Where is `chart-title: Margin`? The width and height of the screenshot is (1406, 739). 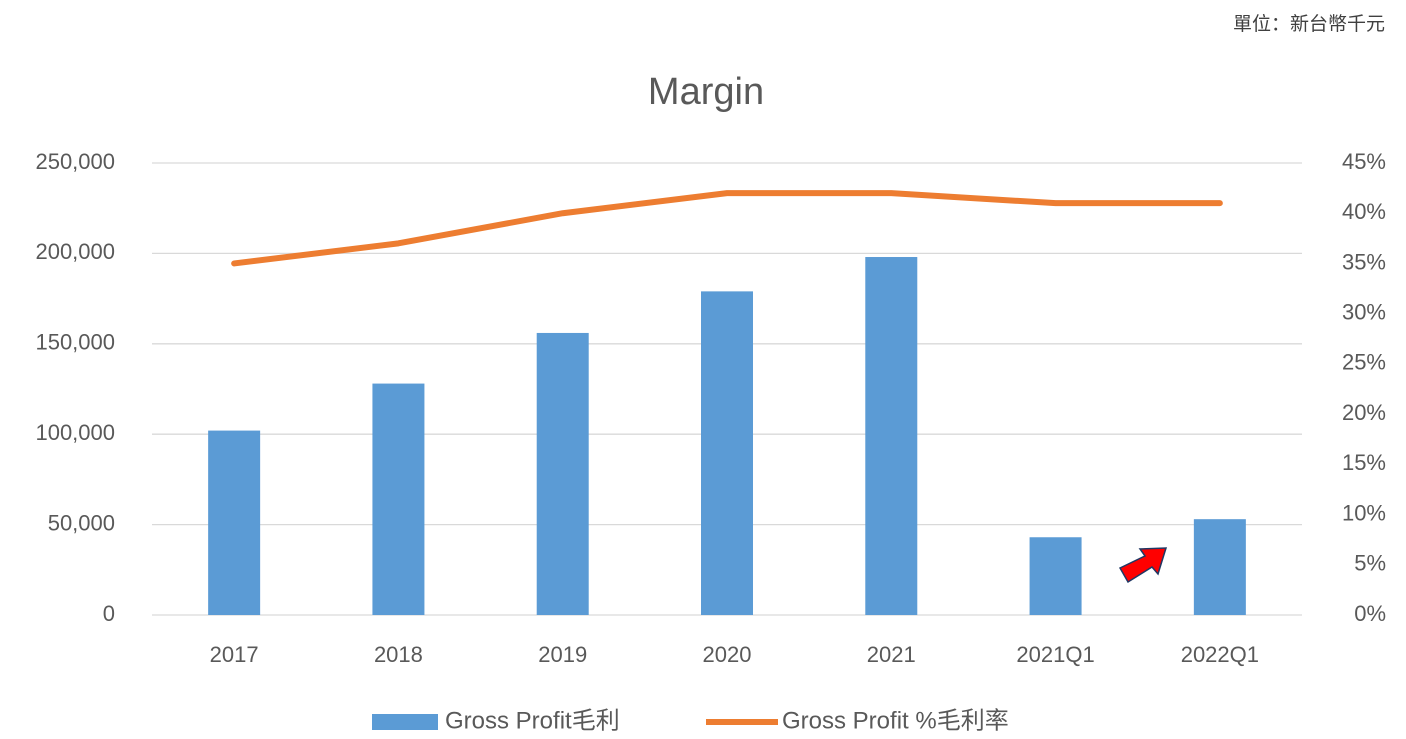 chart-title: Margin is located at coordinates (706, 92).